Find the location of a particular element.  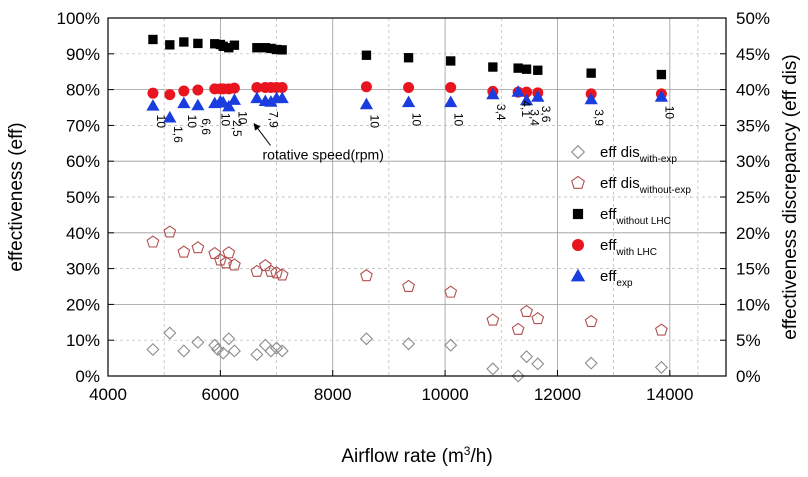

annotation-text: rotative speed(rpm) is located at coordinates (323, 154).